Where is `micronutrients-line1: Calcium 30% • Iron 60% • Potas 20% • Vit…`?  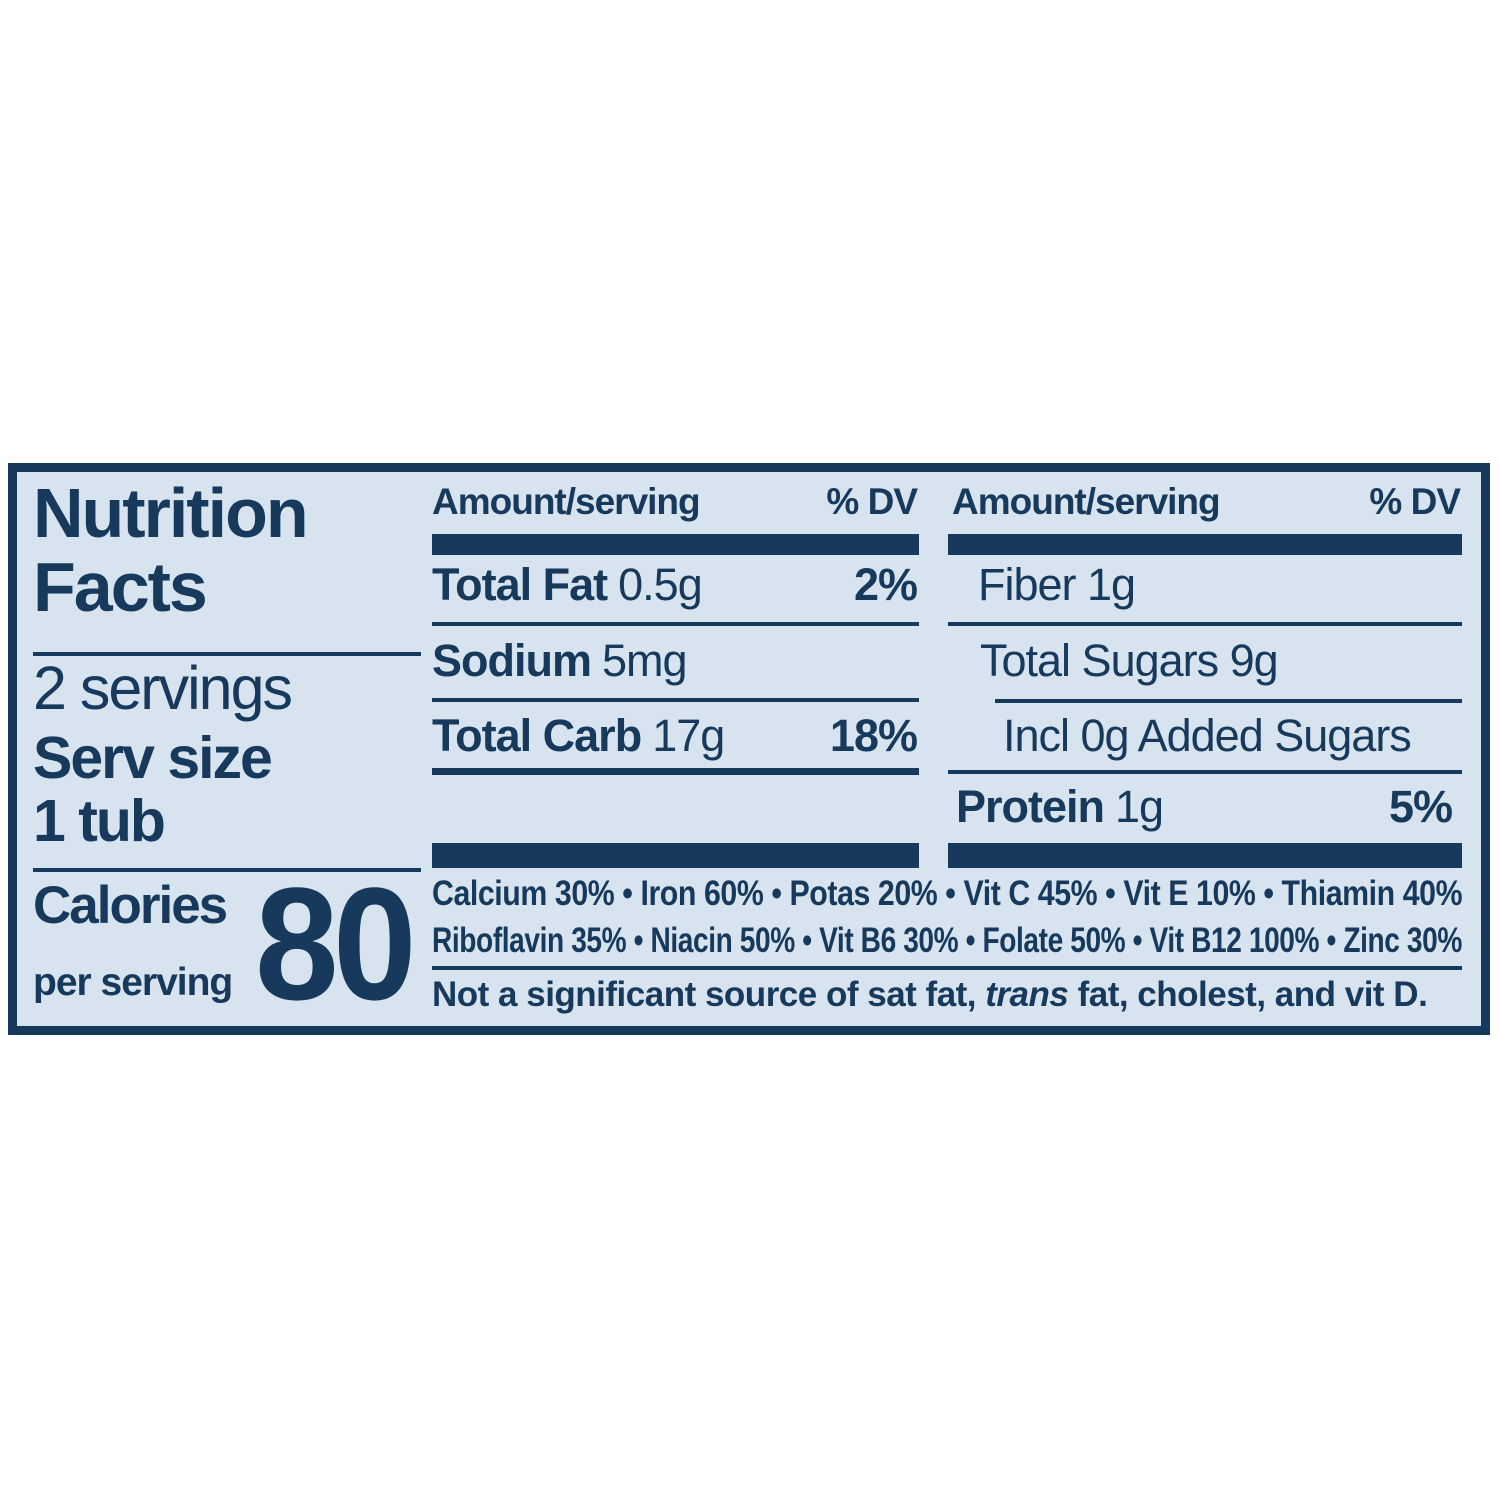 micronutrients-line1: Calcium 30% • Iron 60% • Potas 20% • Vit… is located at coordinates (947, 893).